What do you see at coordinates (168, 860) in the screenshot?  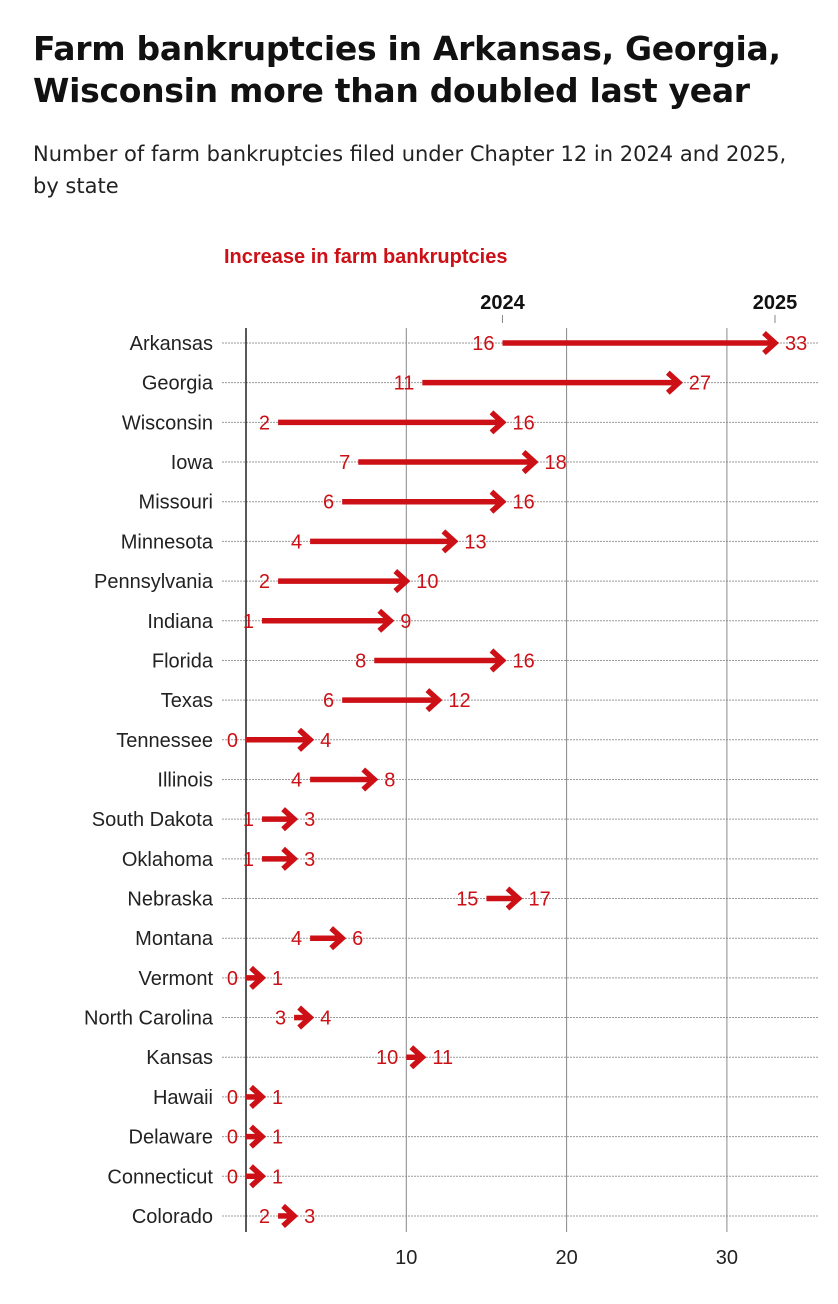 I see `category-label: Oklahoma` at bounding box center [168, 860].